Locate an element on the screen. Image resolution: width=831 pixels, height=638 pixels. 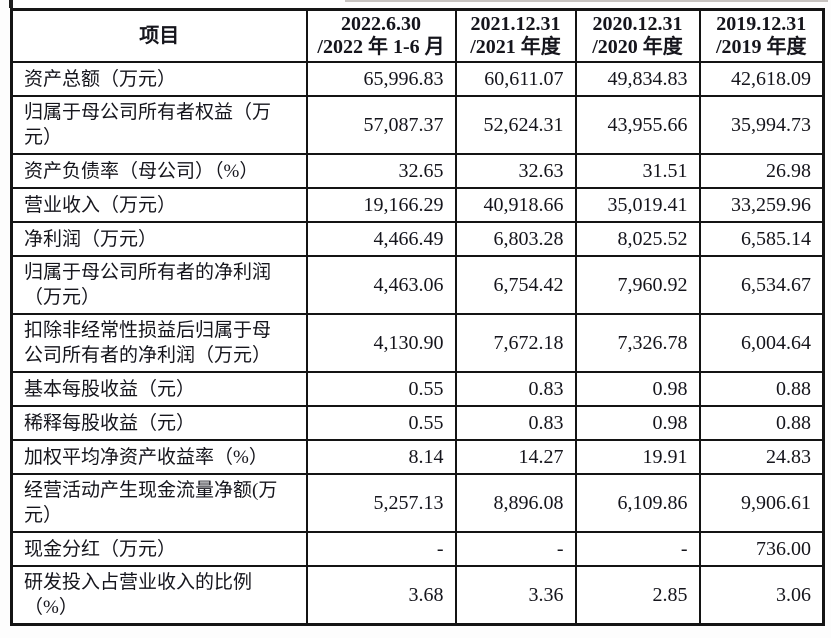
row-label: 研发投入占营业收入的比例 （%） is located at coordinates (159, 595).